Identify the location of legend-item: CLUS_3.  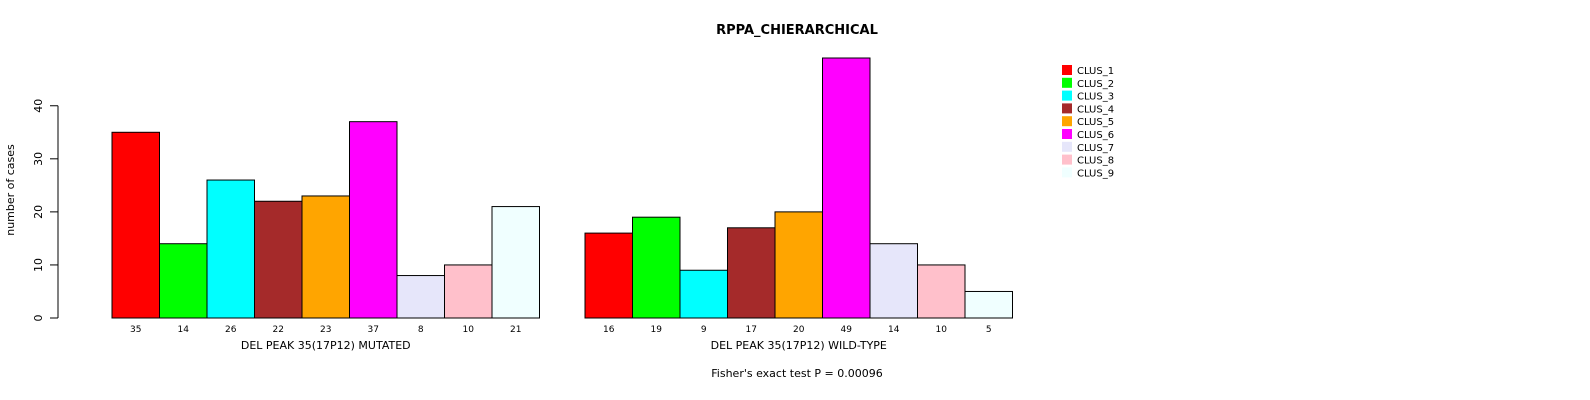
(1088, 96).